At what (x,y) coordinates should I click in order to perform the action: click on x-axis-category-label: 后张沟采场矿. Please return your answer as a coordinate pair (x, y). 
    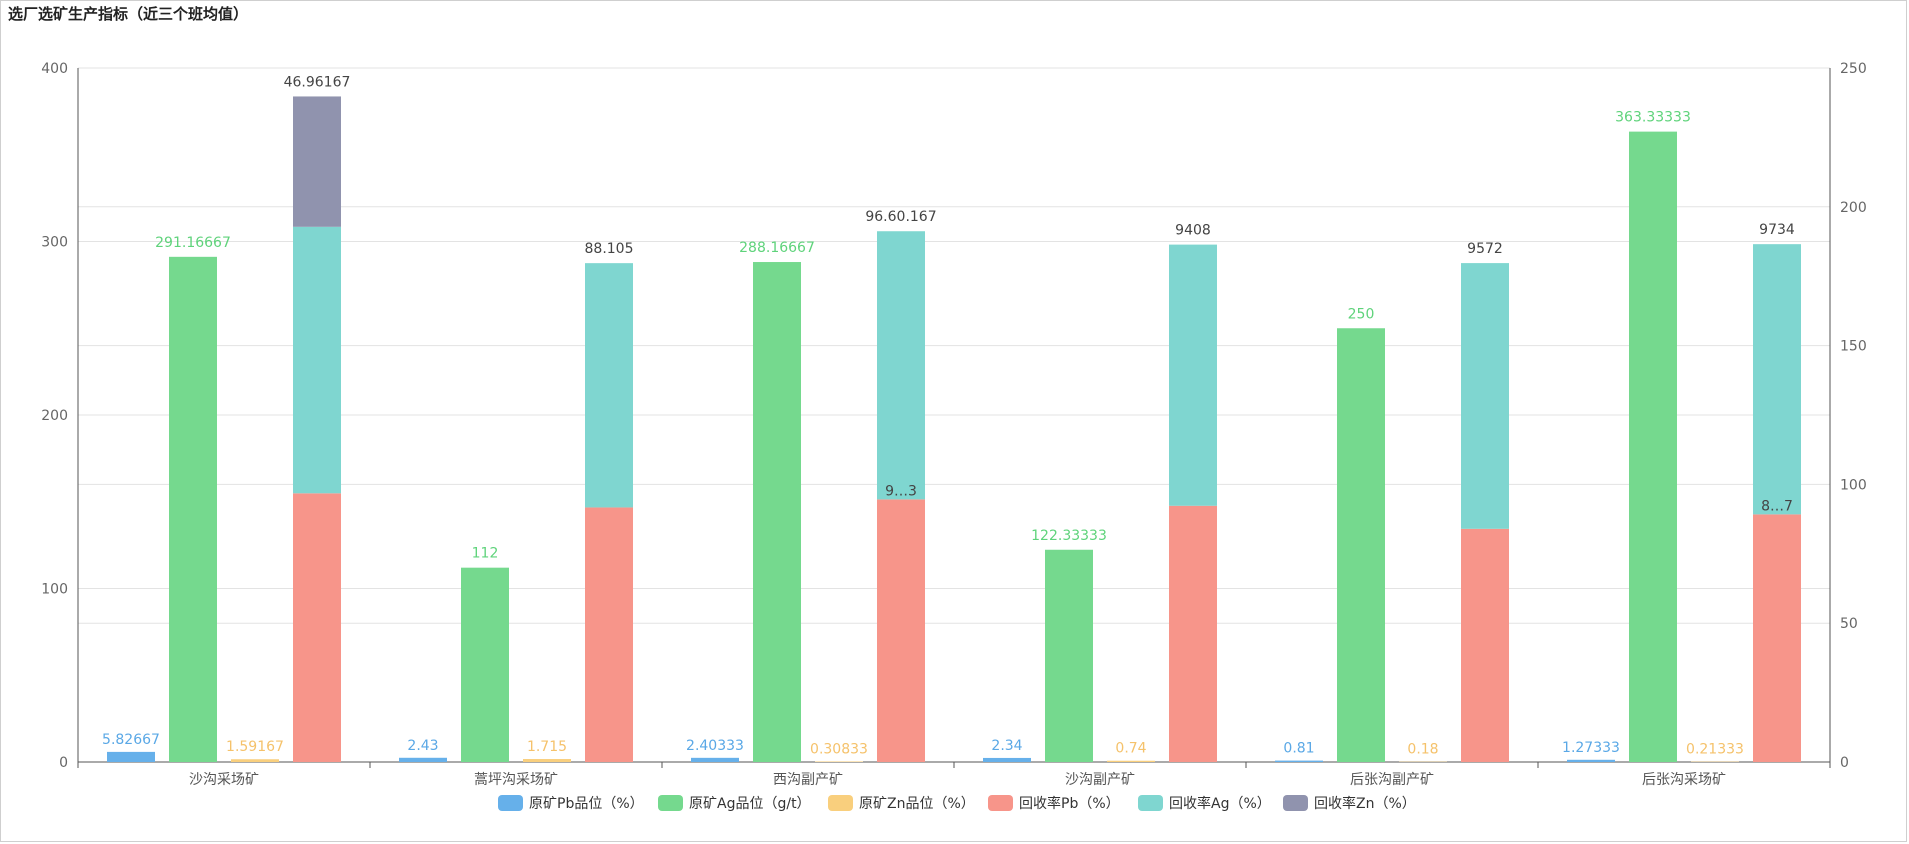
    Looking at the image, I should click on (1684, 780).